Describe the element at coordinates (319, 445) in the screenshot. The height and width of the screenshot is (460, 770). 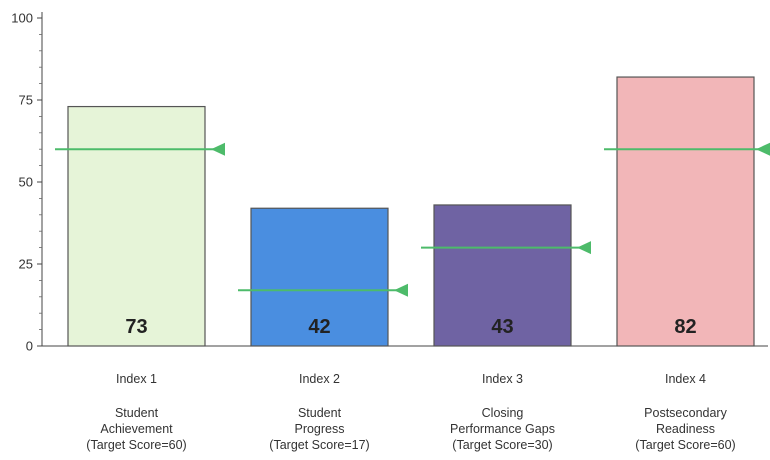
I see `category-description: (Target Score=17)` at that location.